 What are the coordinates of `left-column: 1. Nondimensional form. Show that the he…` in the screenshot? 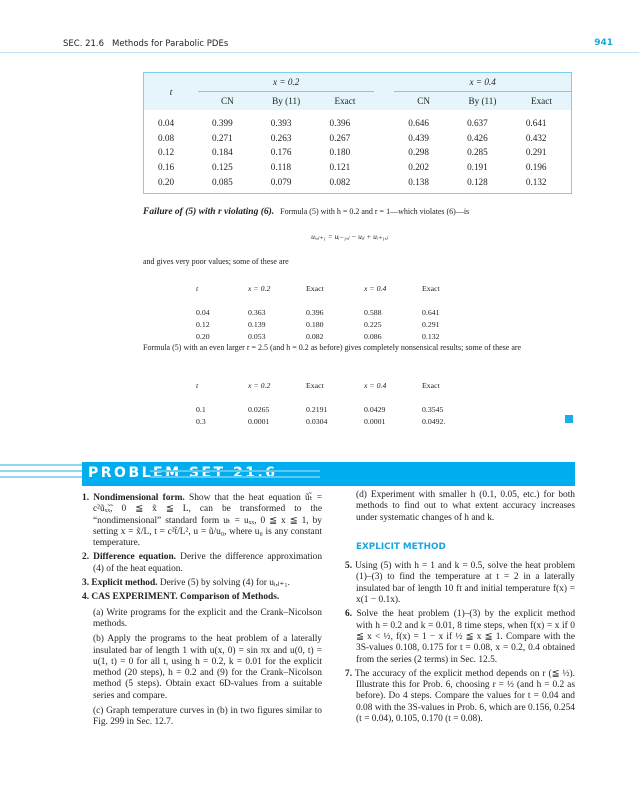 It's located at (202, 612).